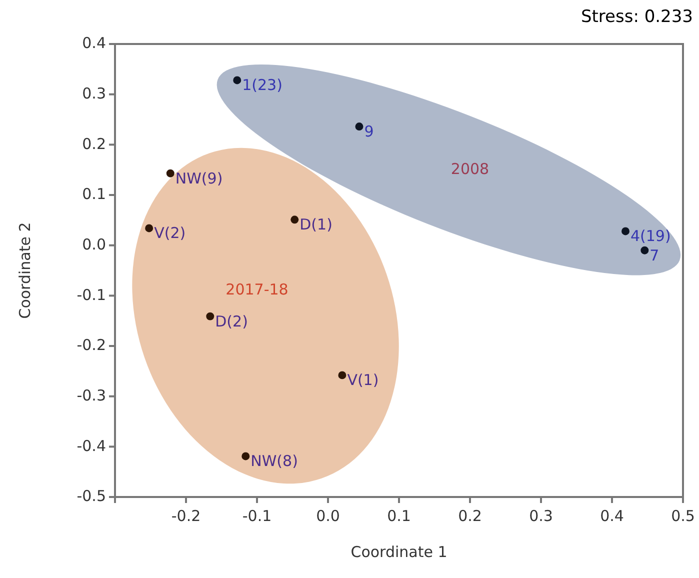 The width and height of the screenshot is (699, 578). Describe the element at coordinates (94, 194) in the screenshot. I see `y-tick-label: 0.1` at that location.